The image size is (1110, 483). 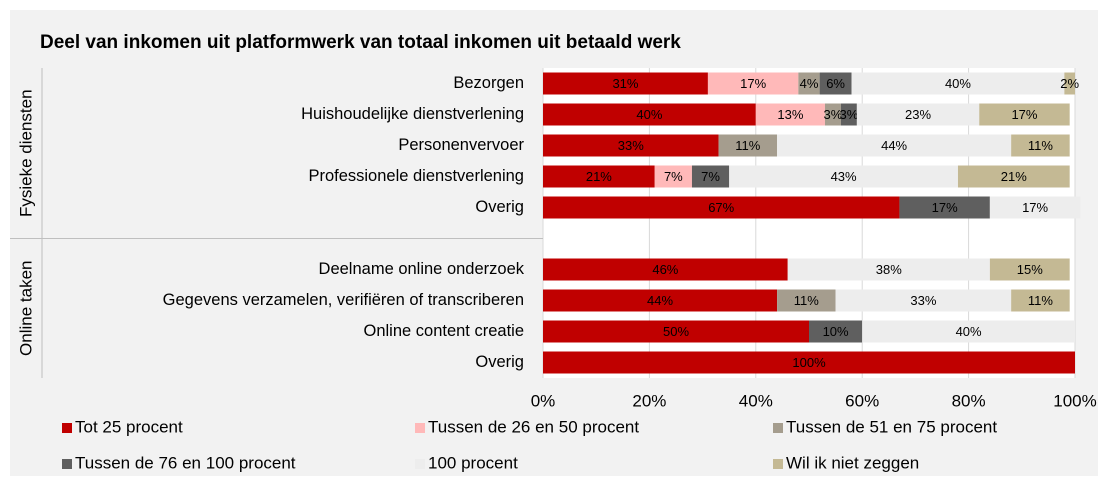 What do you see at coordinates (862, 400) in the screenshot?
I see `x-tick-label: 60%` at bounding box center [862, 400].